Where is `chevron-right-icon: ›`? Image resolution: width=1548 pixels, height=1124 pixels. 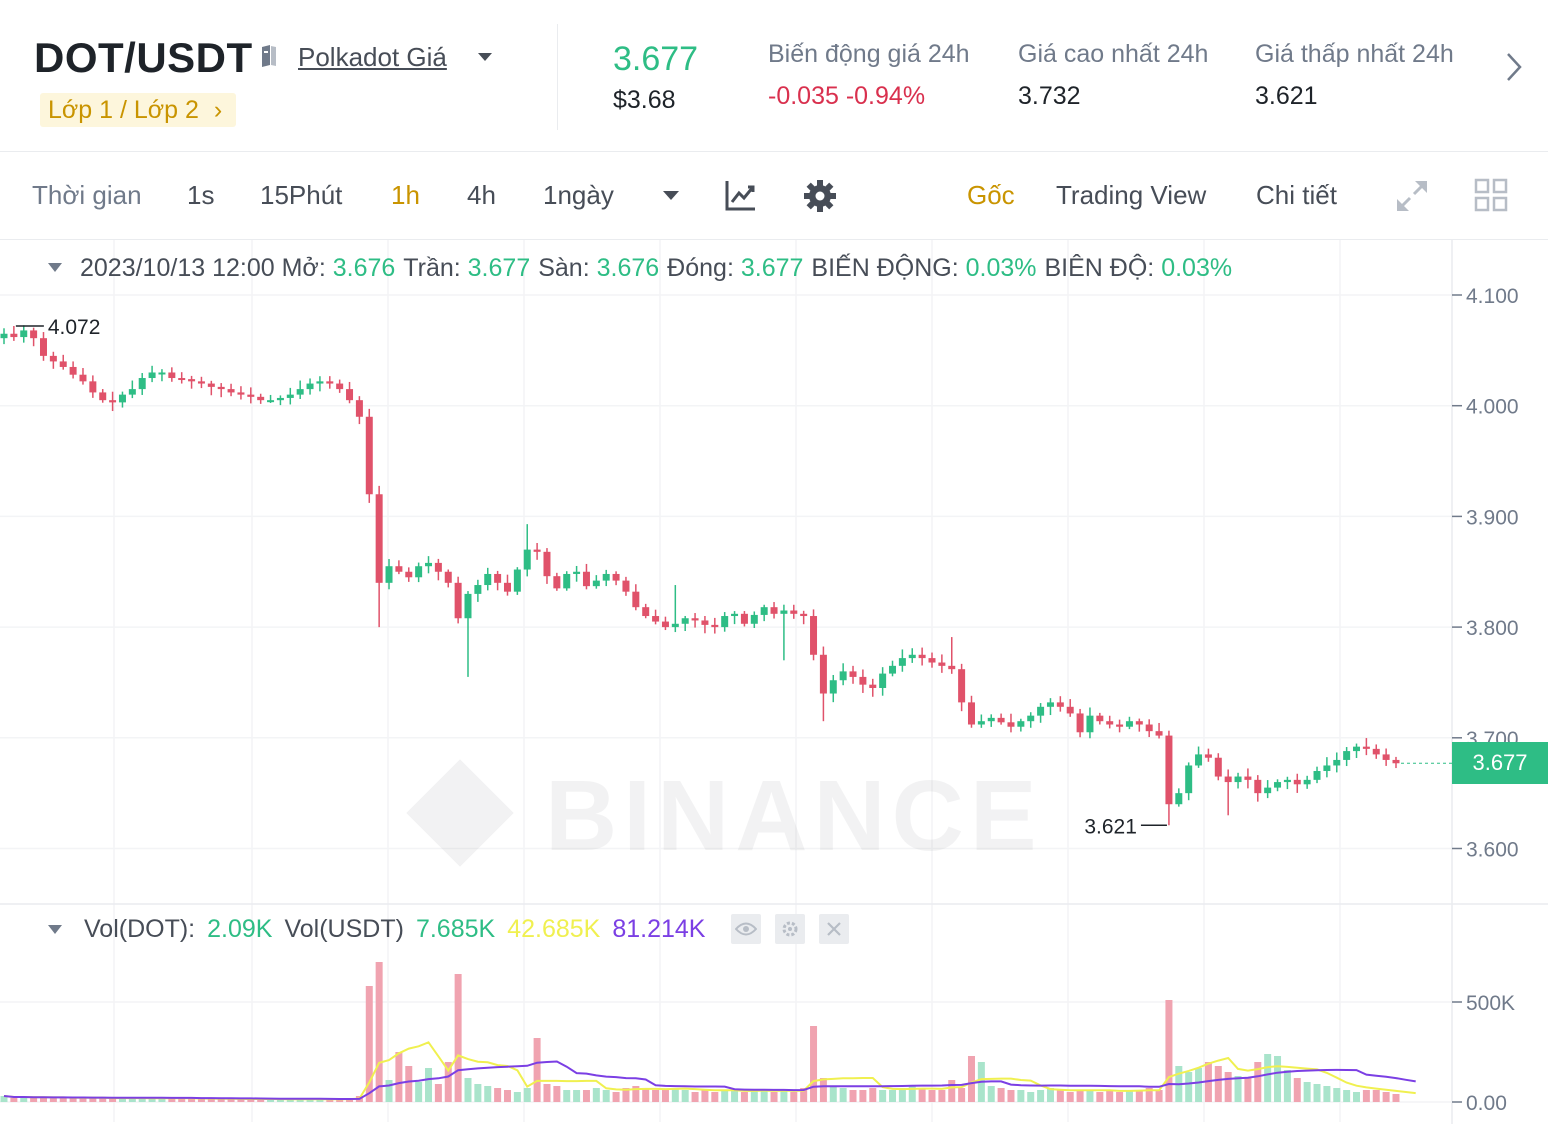
chevron-right-icon: › is located at coordinates (218, 110).